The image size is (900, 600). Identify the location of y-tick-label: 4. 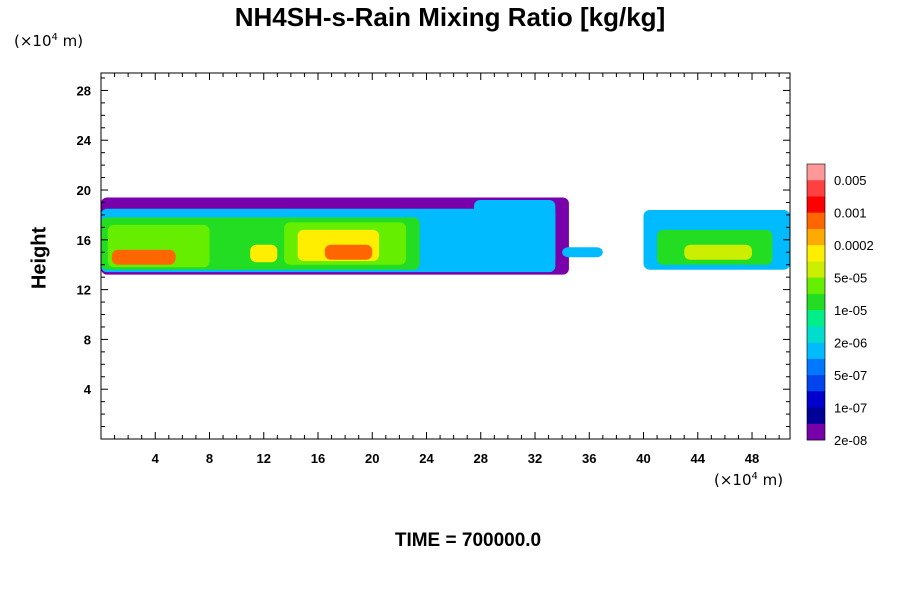
(88, 389).